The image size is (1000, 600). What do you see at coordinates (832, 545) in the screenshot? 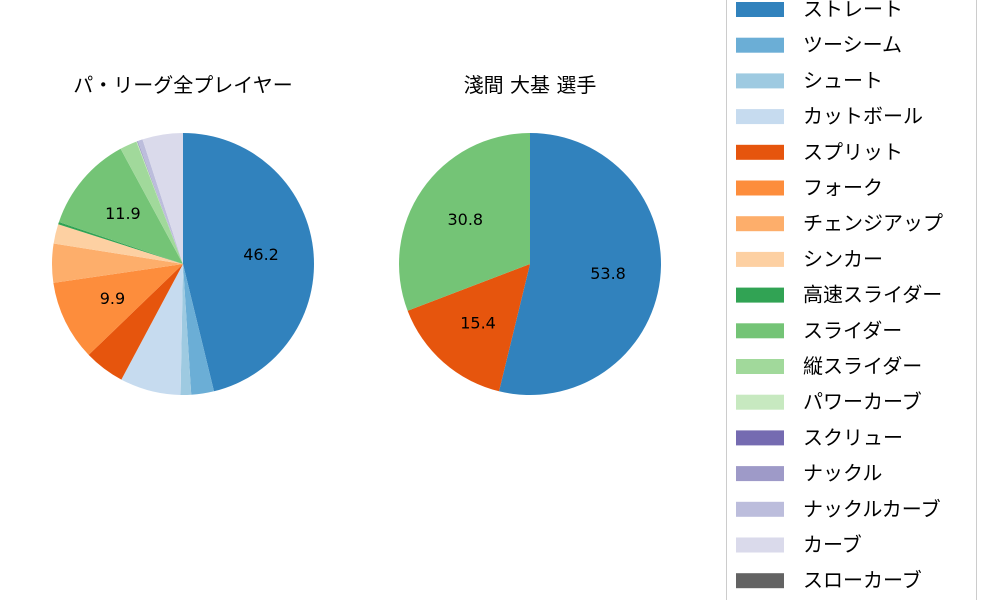
I see `legend-label: カーブ` at bounding box center [832, 545].